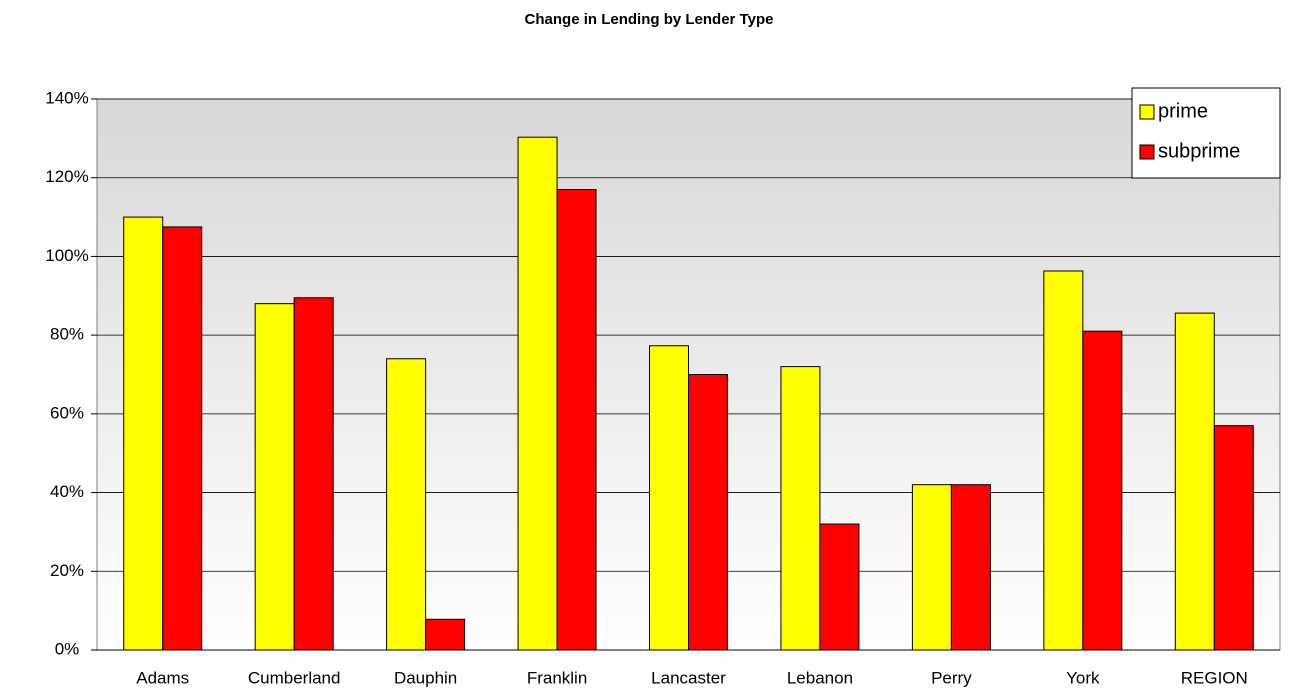  What do you see at coordinates (67, 412) in the screenshot?
I see `y-tick-label: 60%` at bounding box center [67, 412].